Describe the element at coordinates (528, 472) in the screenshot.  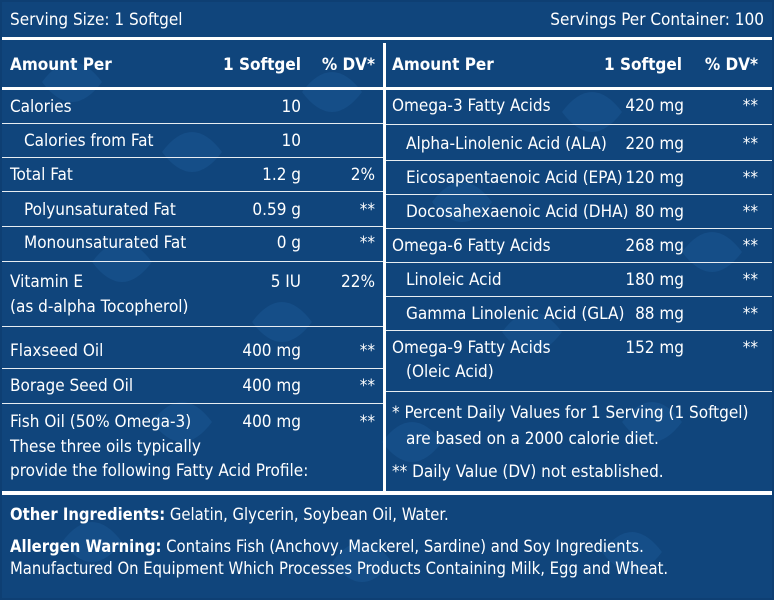
I see `dv-not-established-note: ** Daily Value (DV) not established.` at that location.